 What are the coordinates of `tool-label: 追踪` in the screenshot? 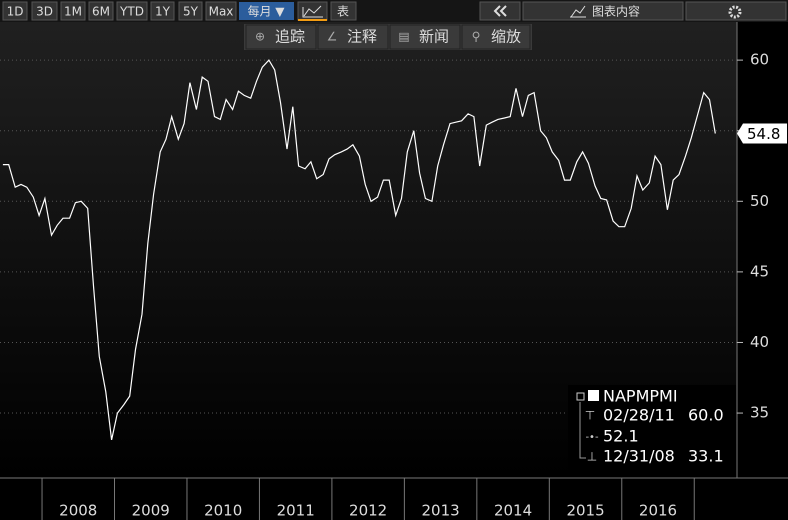 It's located at (290, 37).